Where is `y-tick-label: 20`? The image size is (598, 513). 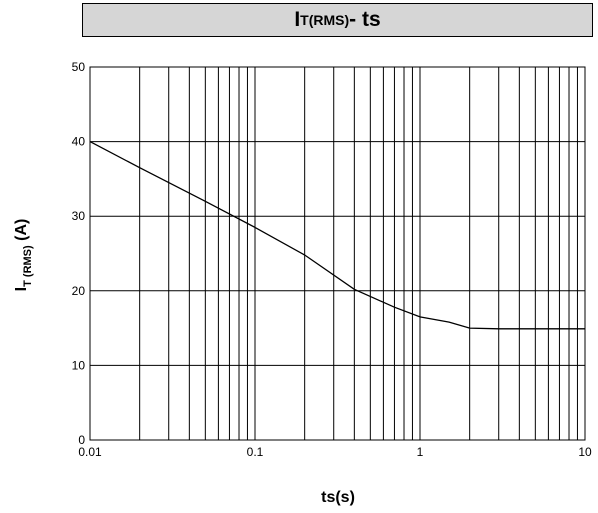
y-tick-label: 20 is located at coordinates (79, 291).